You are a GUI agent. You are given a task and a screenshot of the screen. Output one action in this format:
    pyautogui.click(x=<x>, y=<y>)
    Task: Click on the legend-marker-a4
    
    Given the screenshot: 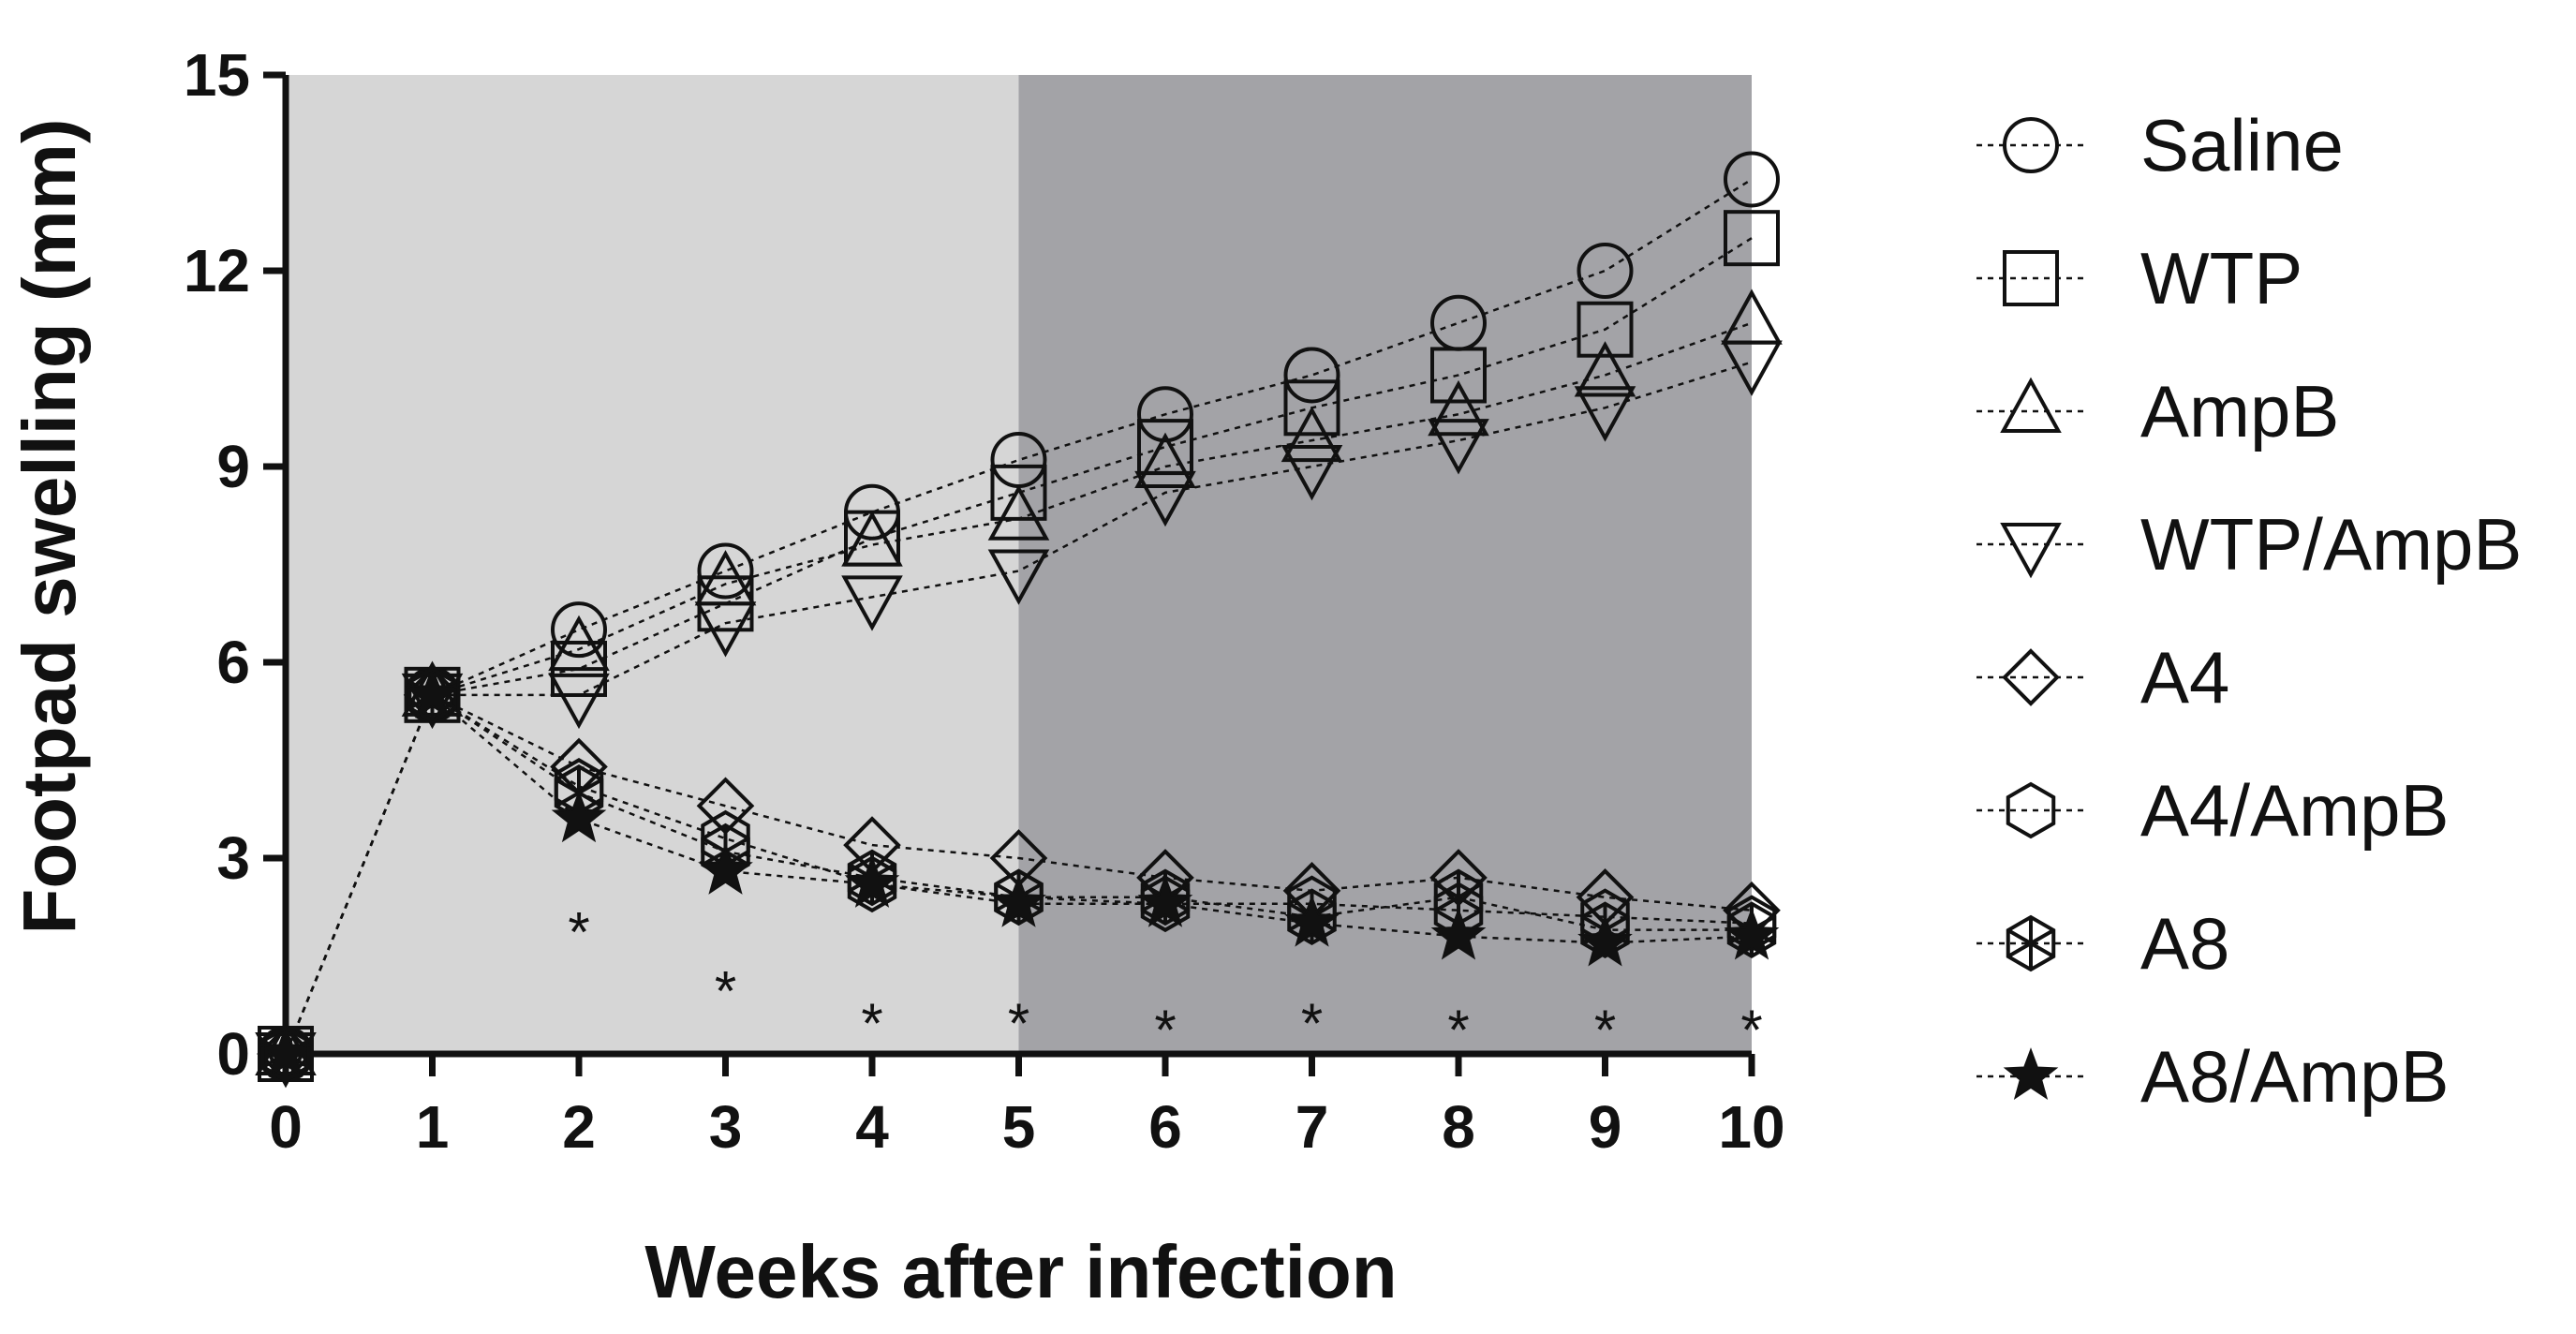 What is the action you would take?
    pyautogui.click(x=2031, y=677)
    